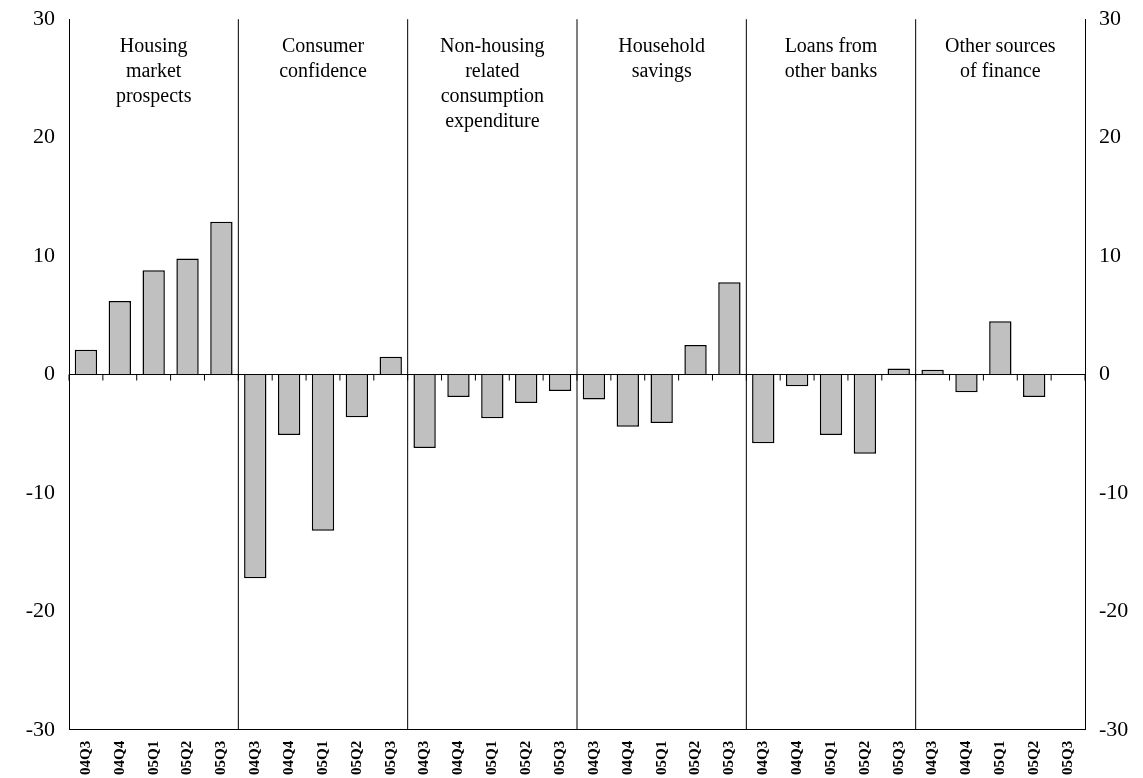 Image resolution: width=1143 pixels, height=778 pixels. Describe the element at coordinates (1104, 373) in the screenshot. I see `y2-tick-label: 0` at that location.